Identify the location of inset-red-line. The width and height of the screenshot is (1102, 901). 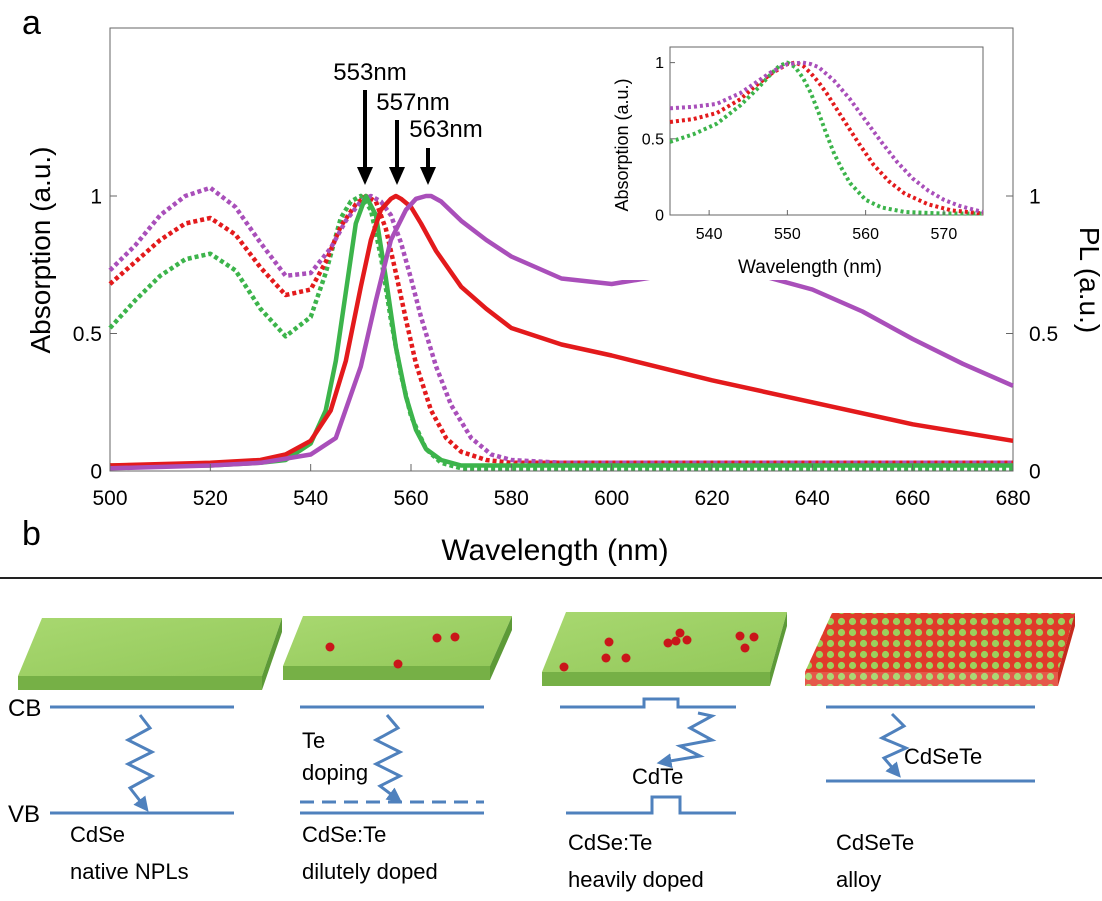
(826, 138).